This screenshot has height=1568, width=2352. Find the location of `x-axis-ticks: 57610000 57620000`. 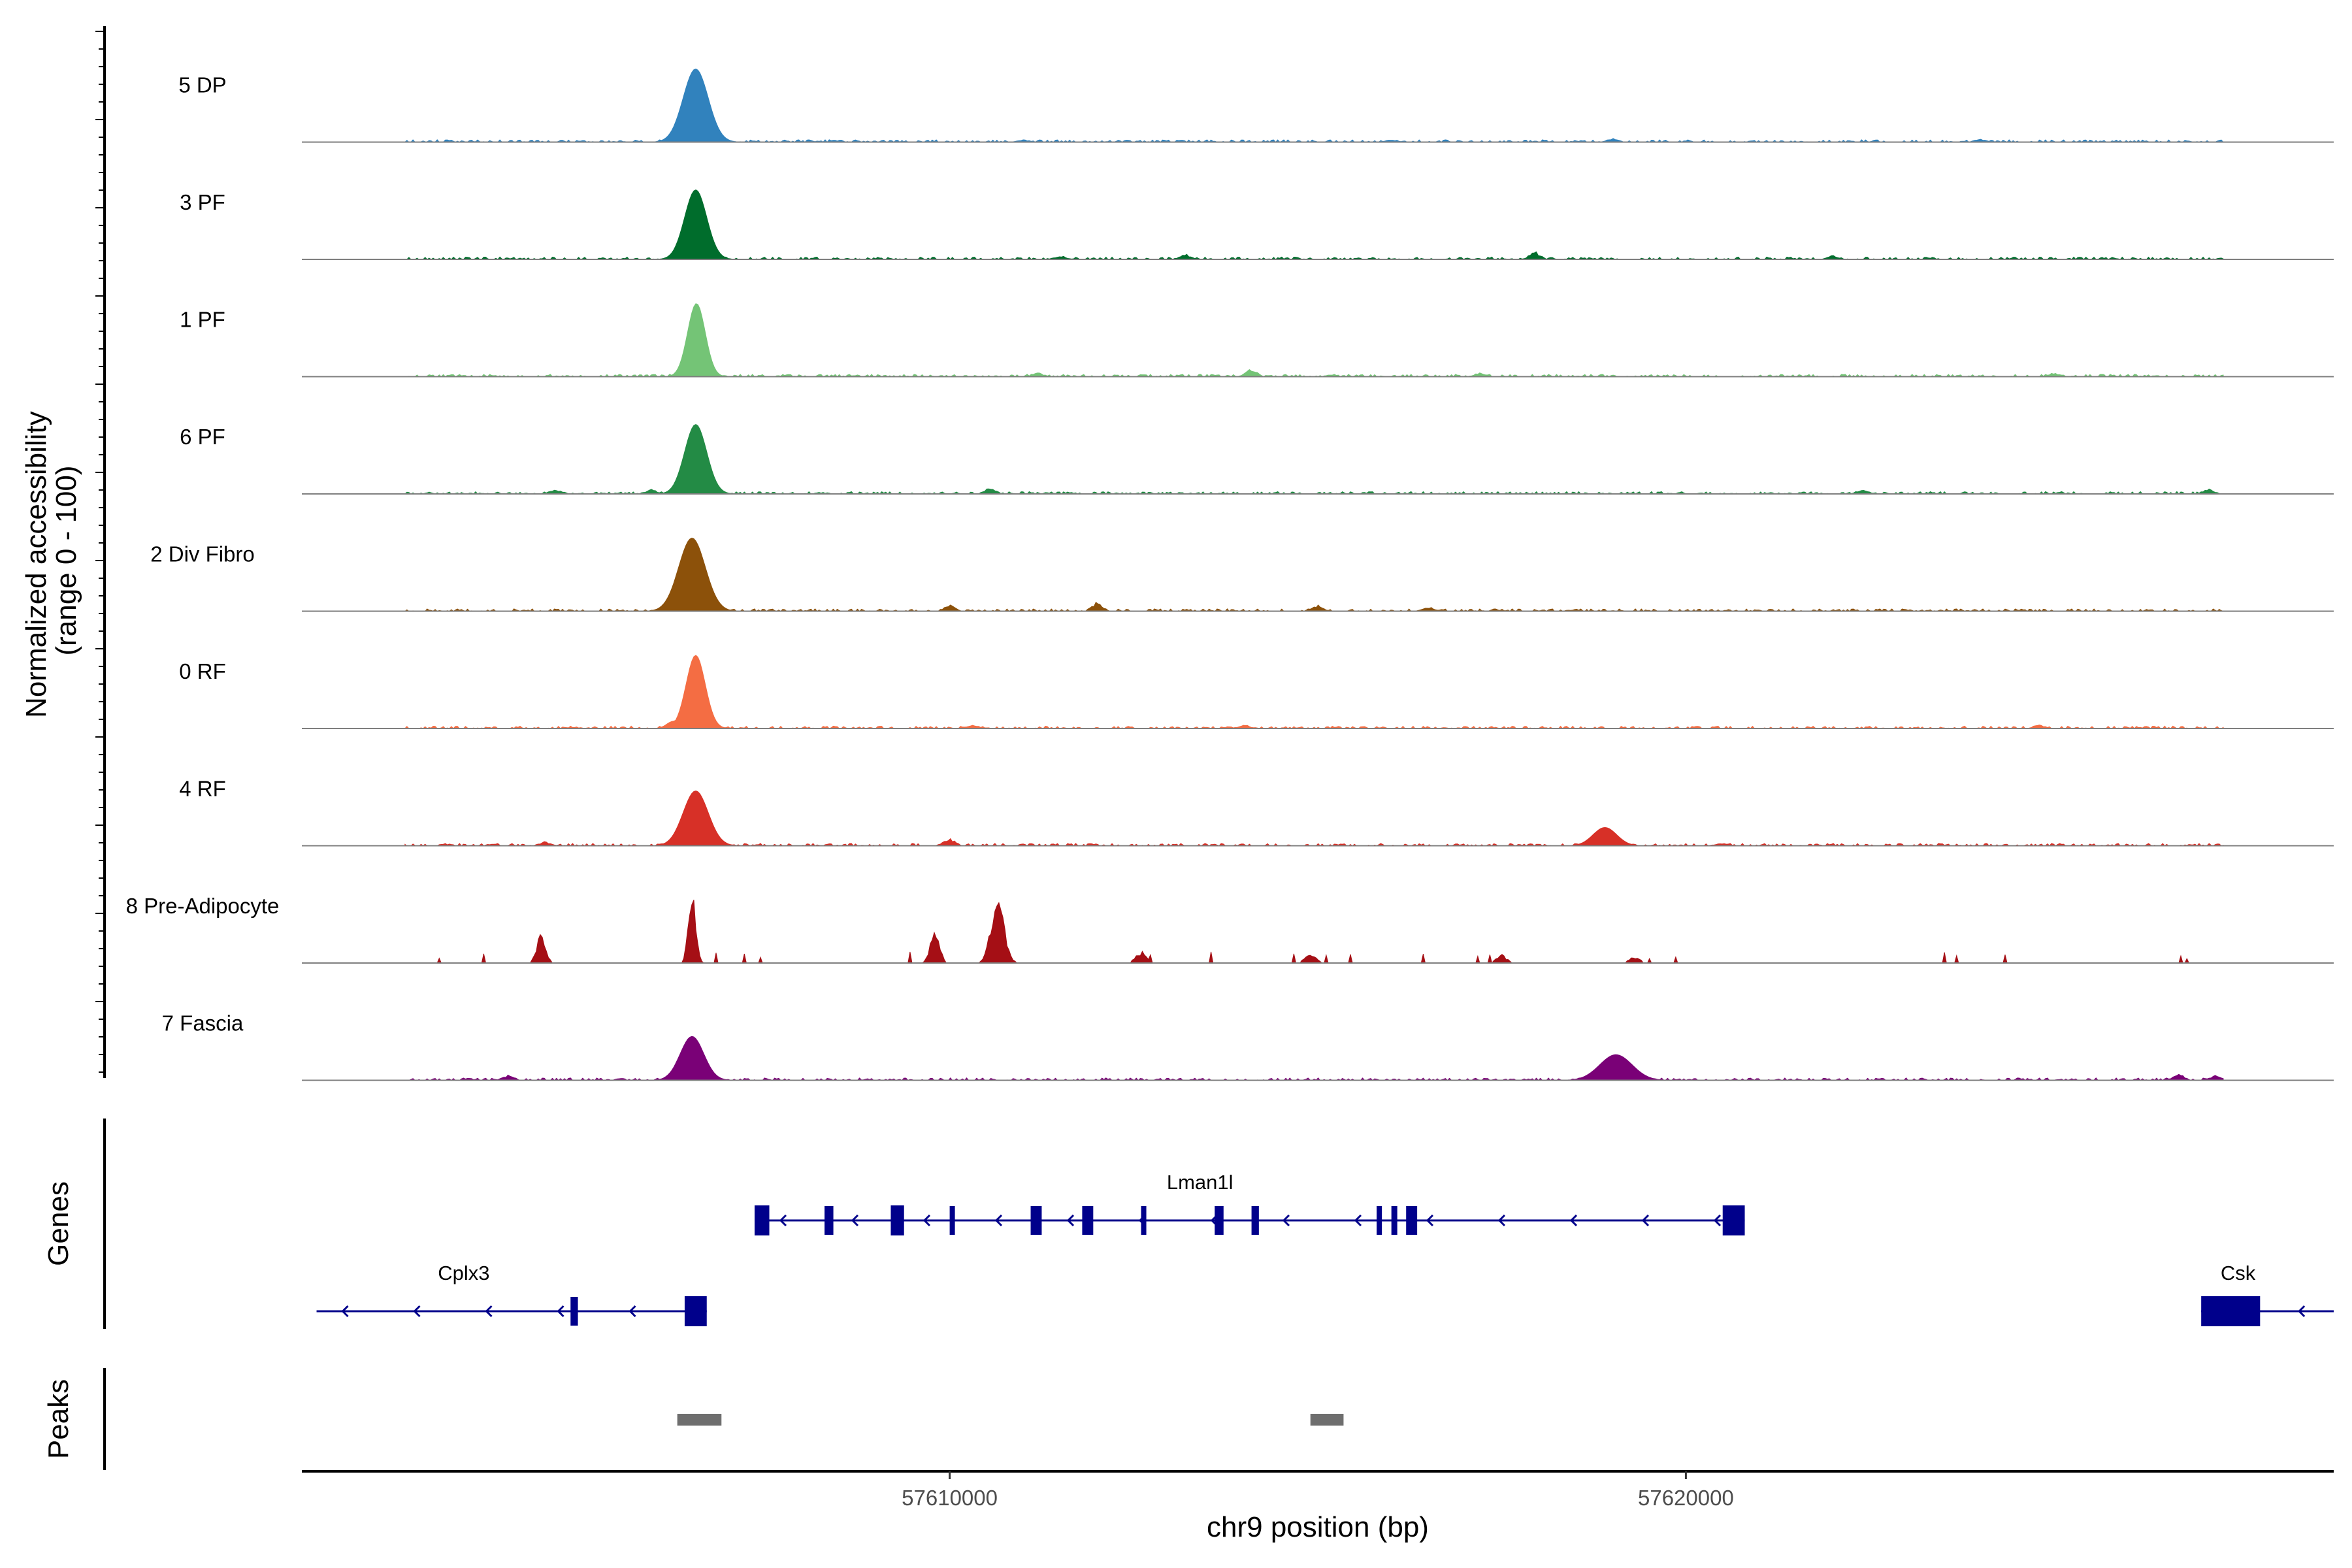

x-axis-ticks: 57610000 57620000 is located at coordinates (1318, 1490).